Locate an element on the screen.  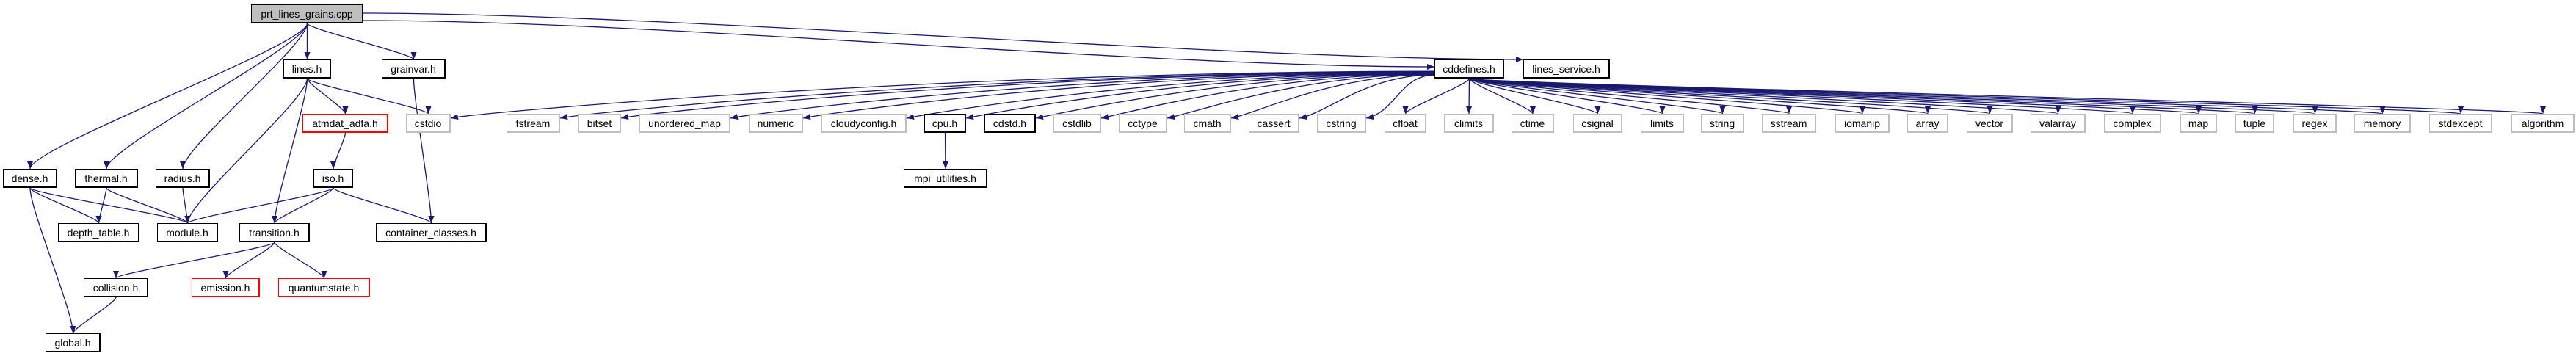
edge-cddefines-to-string is located at coordinates (1597, 96).